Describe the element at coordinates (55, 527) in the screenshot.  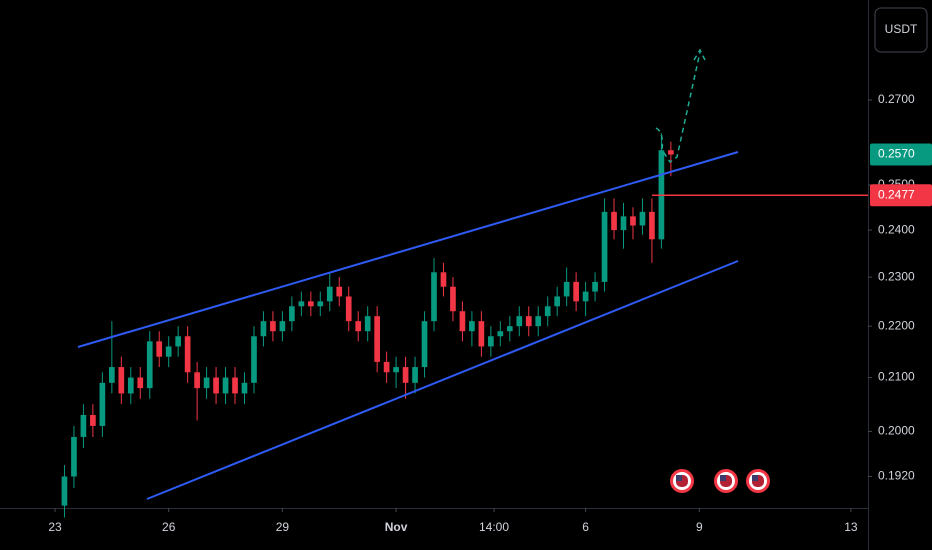
I see `x-tick-label: 23` at that location.